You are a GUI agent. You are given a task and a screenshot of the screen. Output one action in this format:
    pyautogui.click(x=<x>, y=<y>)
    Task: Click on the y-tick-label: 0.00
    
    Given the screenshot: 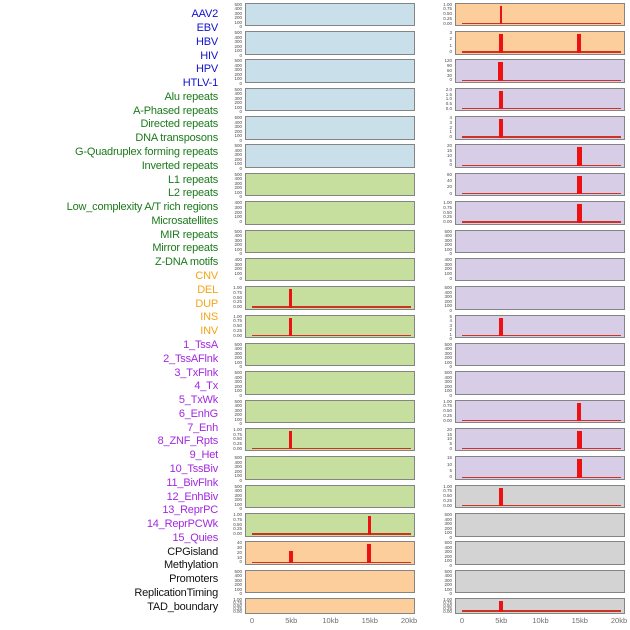 What is the action you would take?
    pyautogui.click(x=237, y=533)
    